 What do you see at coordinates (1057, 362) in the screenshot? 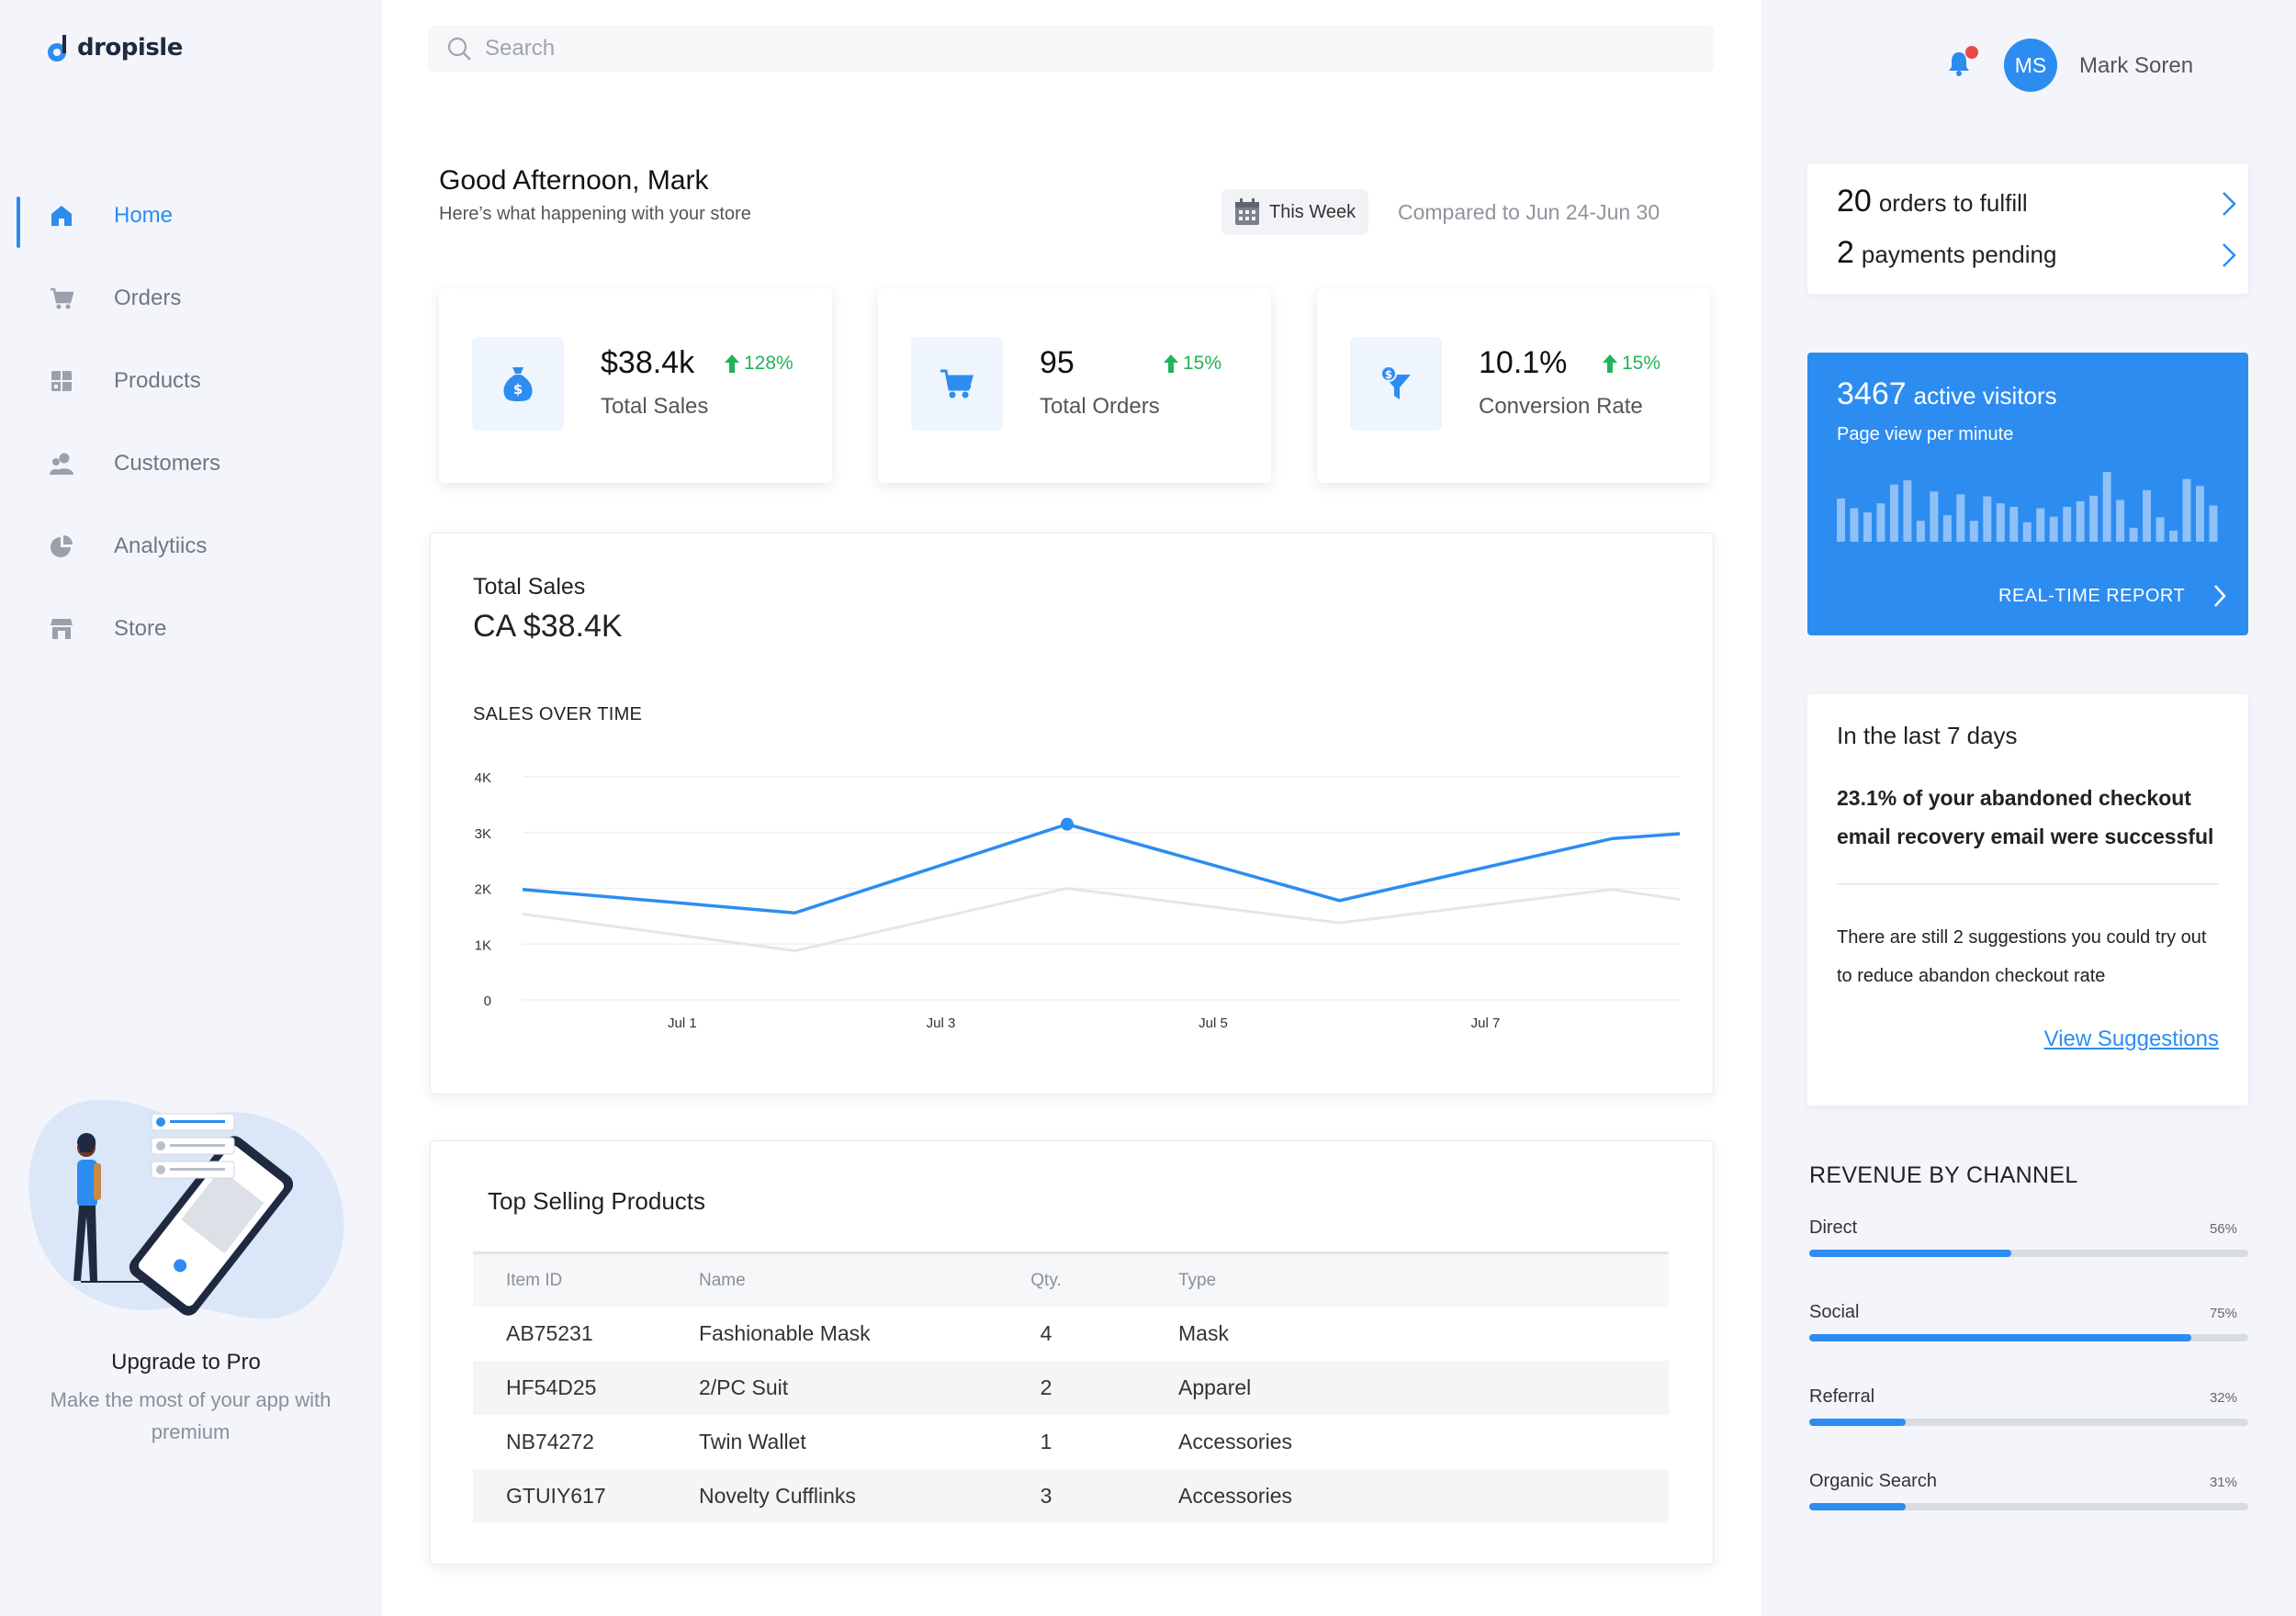
I see `kpi-value: 95` at bounding box center [1057, 362].